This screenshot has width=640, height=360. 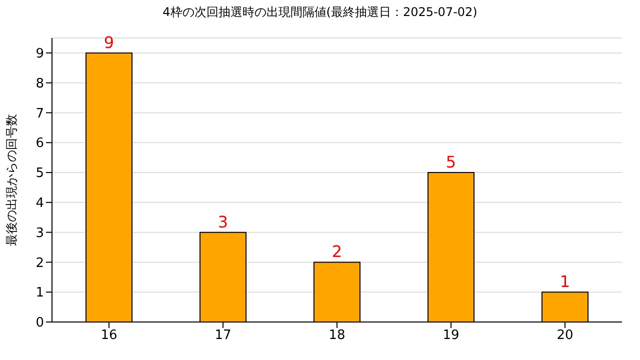 I want to click on x-tick-label: 17, so click(x=223, y=336).